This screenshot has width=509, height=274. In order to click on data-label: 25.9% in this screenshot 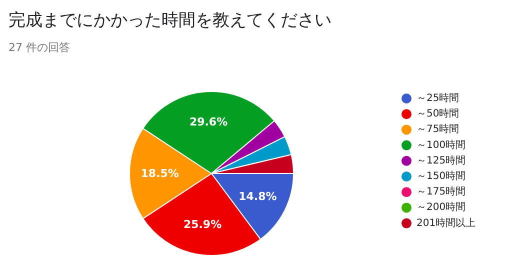, I will do `click(202, 224)`.